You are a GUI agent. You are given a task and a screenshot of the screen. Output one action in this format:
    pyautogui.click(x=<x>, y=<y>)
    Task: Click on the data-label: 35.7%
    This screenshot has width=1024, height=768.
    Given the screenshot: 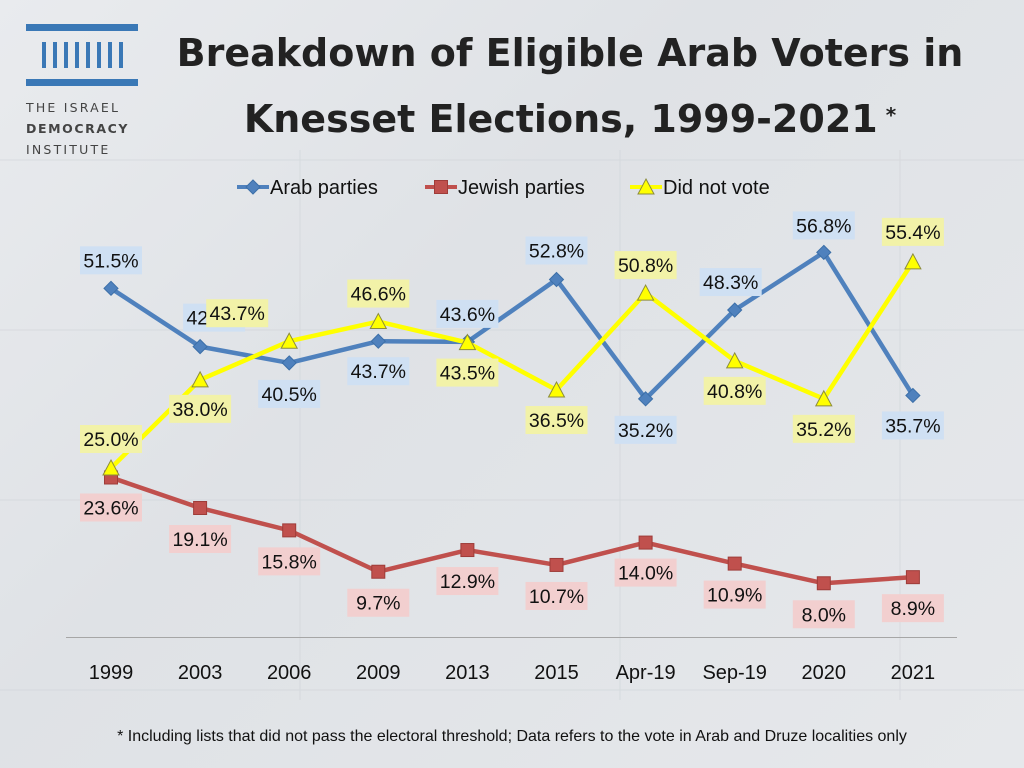 What is the action you would take?
    pyautogui.click(x=912, y=426)
    